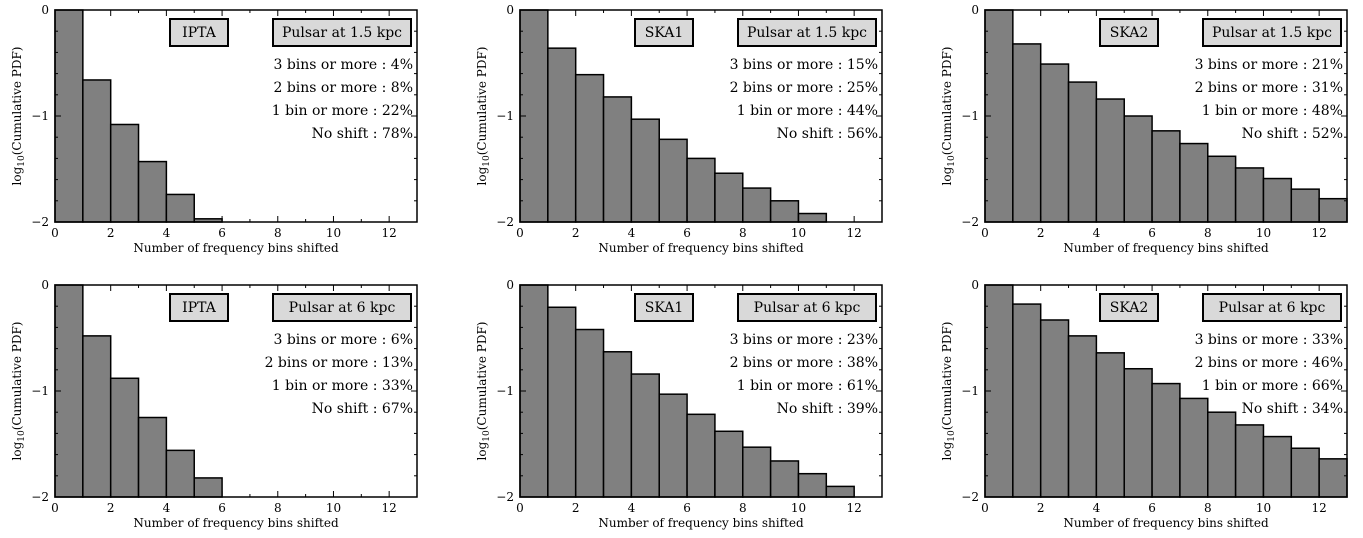  What do you see at coordinates (1269, 340) in the screenshot?
I see `shift-annotation: 3 bins or more : 33%` at bounding box center [1269, 340].